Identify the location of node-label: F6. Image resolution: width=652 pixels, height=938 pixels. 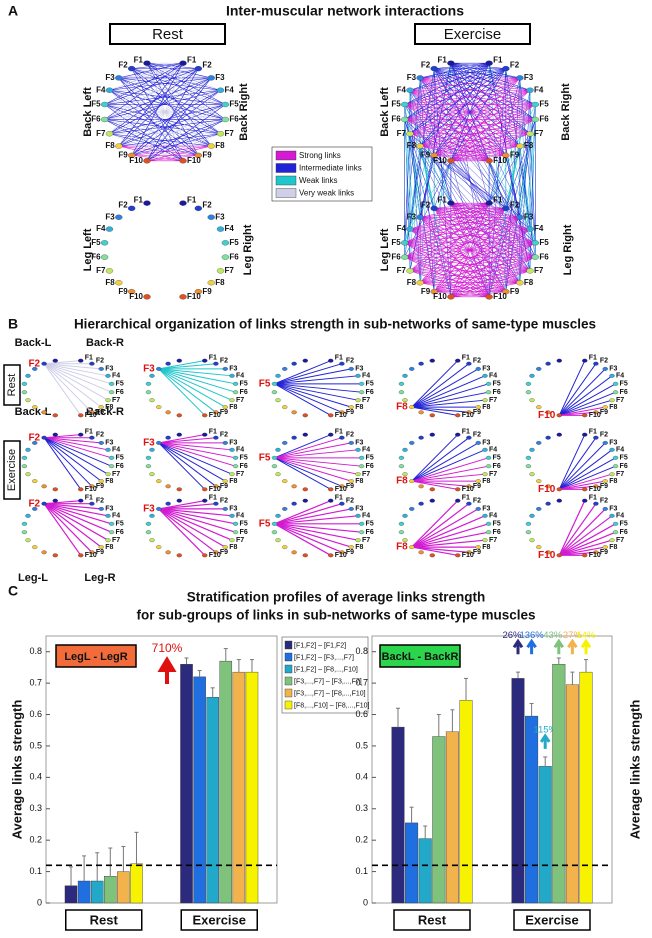
(96, 256).